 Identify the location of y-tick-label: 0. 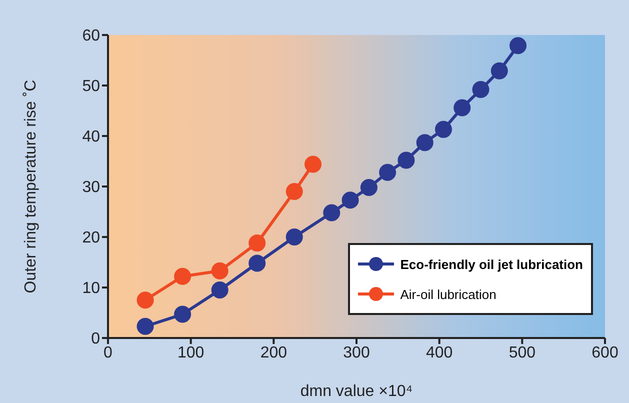
(95, 339).